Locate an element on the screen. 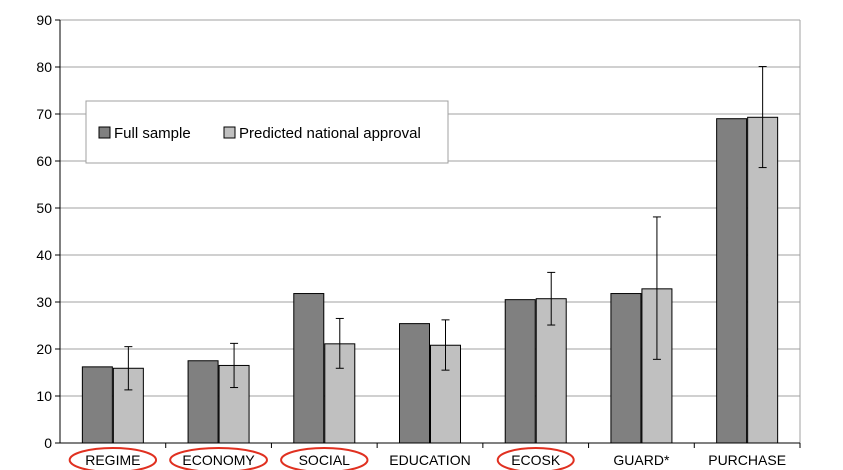 Image resolution: width=843 pixels, height=470 pixels. bar-full-sample-guard is located at coordinates (626, 368).